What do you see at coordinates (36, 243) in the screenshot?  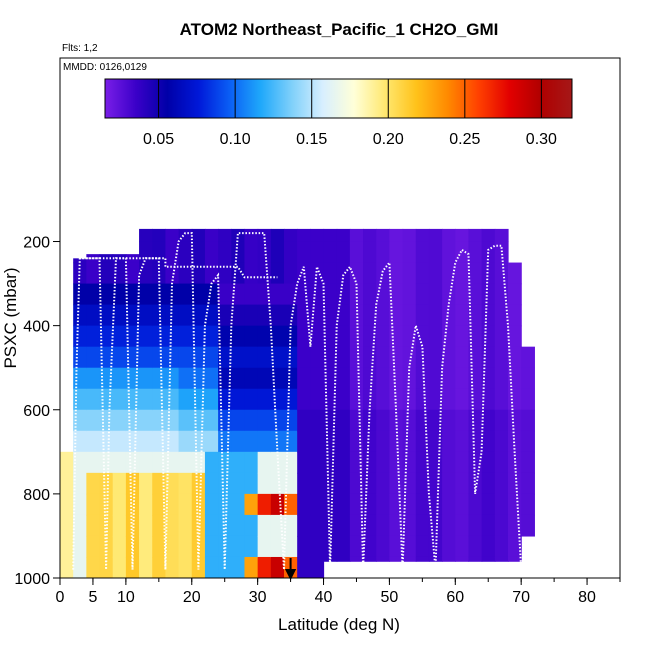 I see `y-tick-label: 200` at bounding box center [36, 243].